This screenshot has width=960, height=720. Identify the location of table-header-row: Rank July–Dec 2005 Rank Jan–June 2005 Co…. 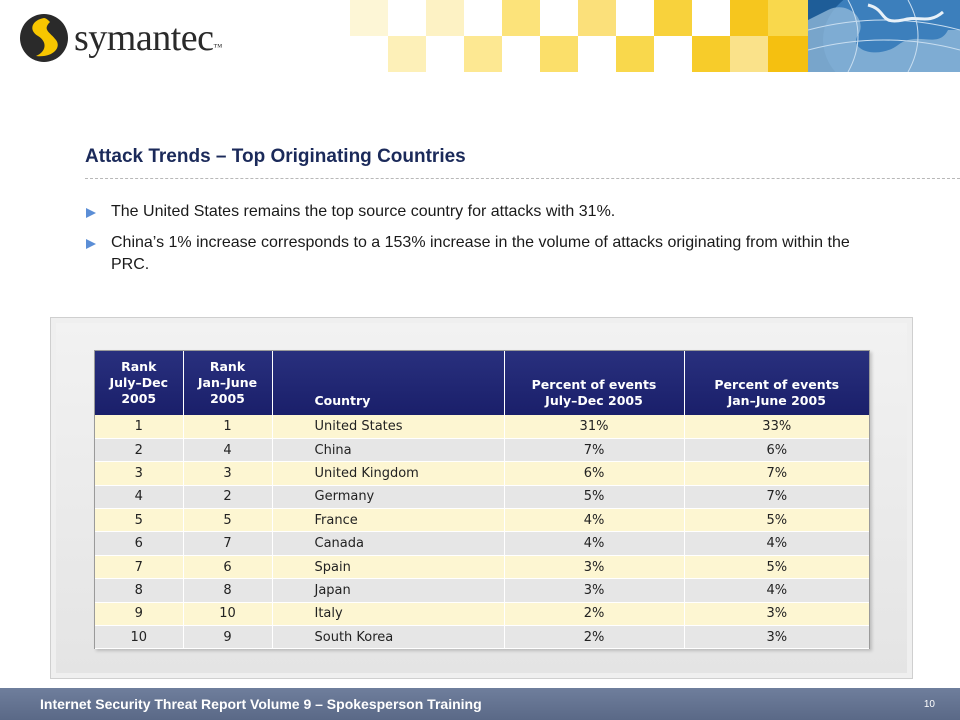
(482, 383).